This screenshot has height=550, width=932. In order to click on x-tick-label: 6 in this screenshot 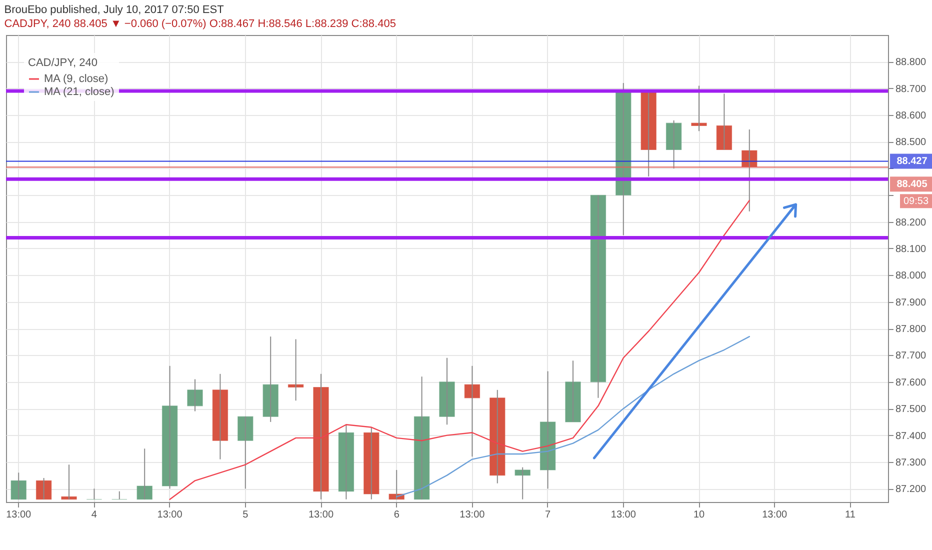, I will do `click(397, 515)`.